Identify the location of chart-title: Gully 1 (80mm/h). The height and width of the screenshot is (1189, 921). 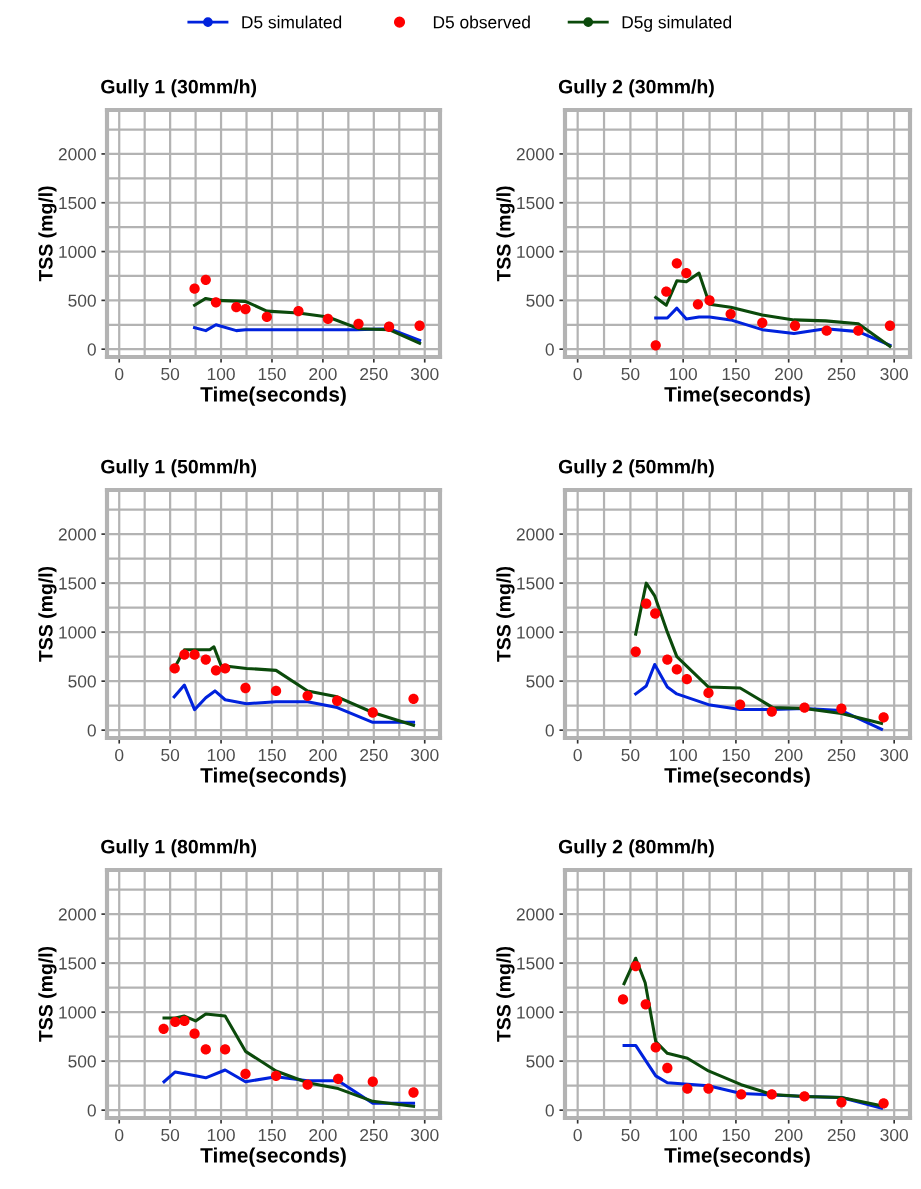
(179, 848).